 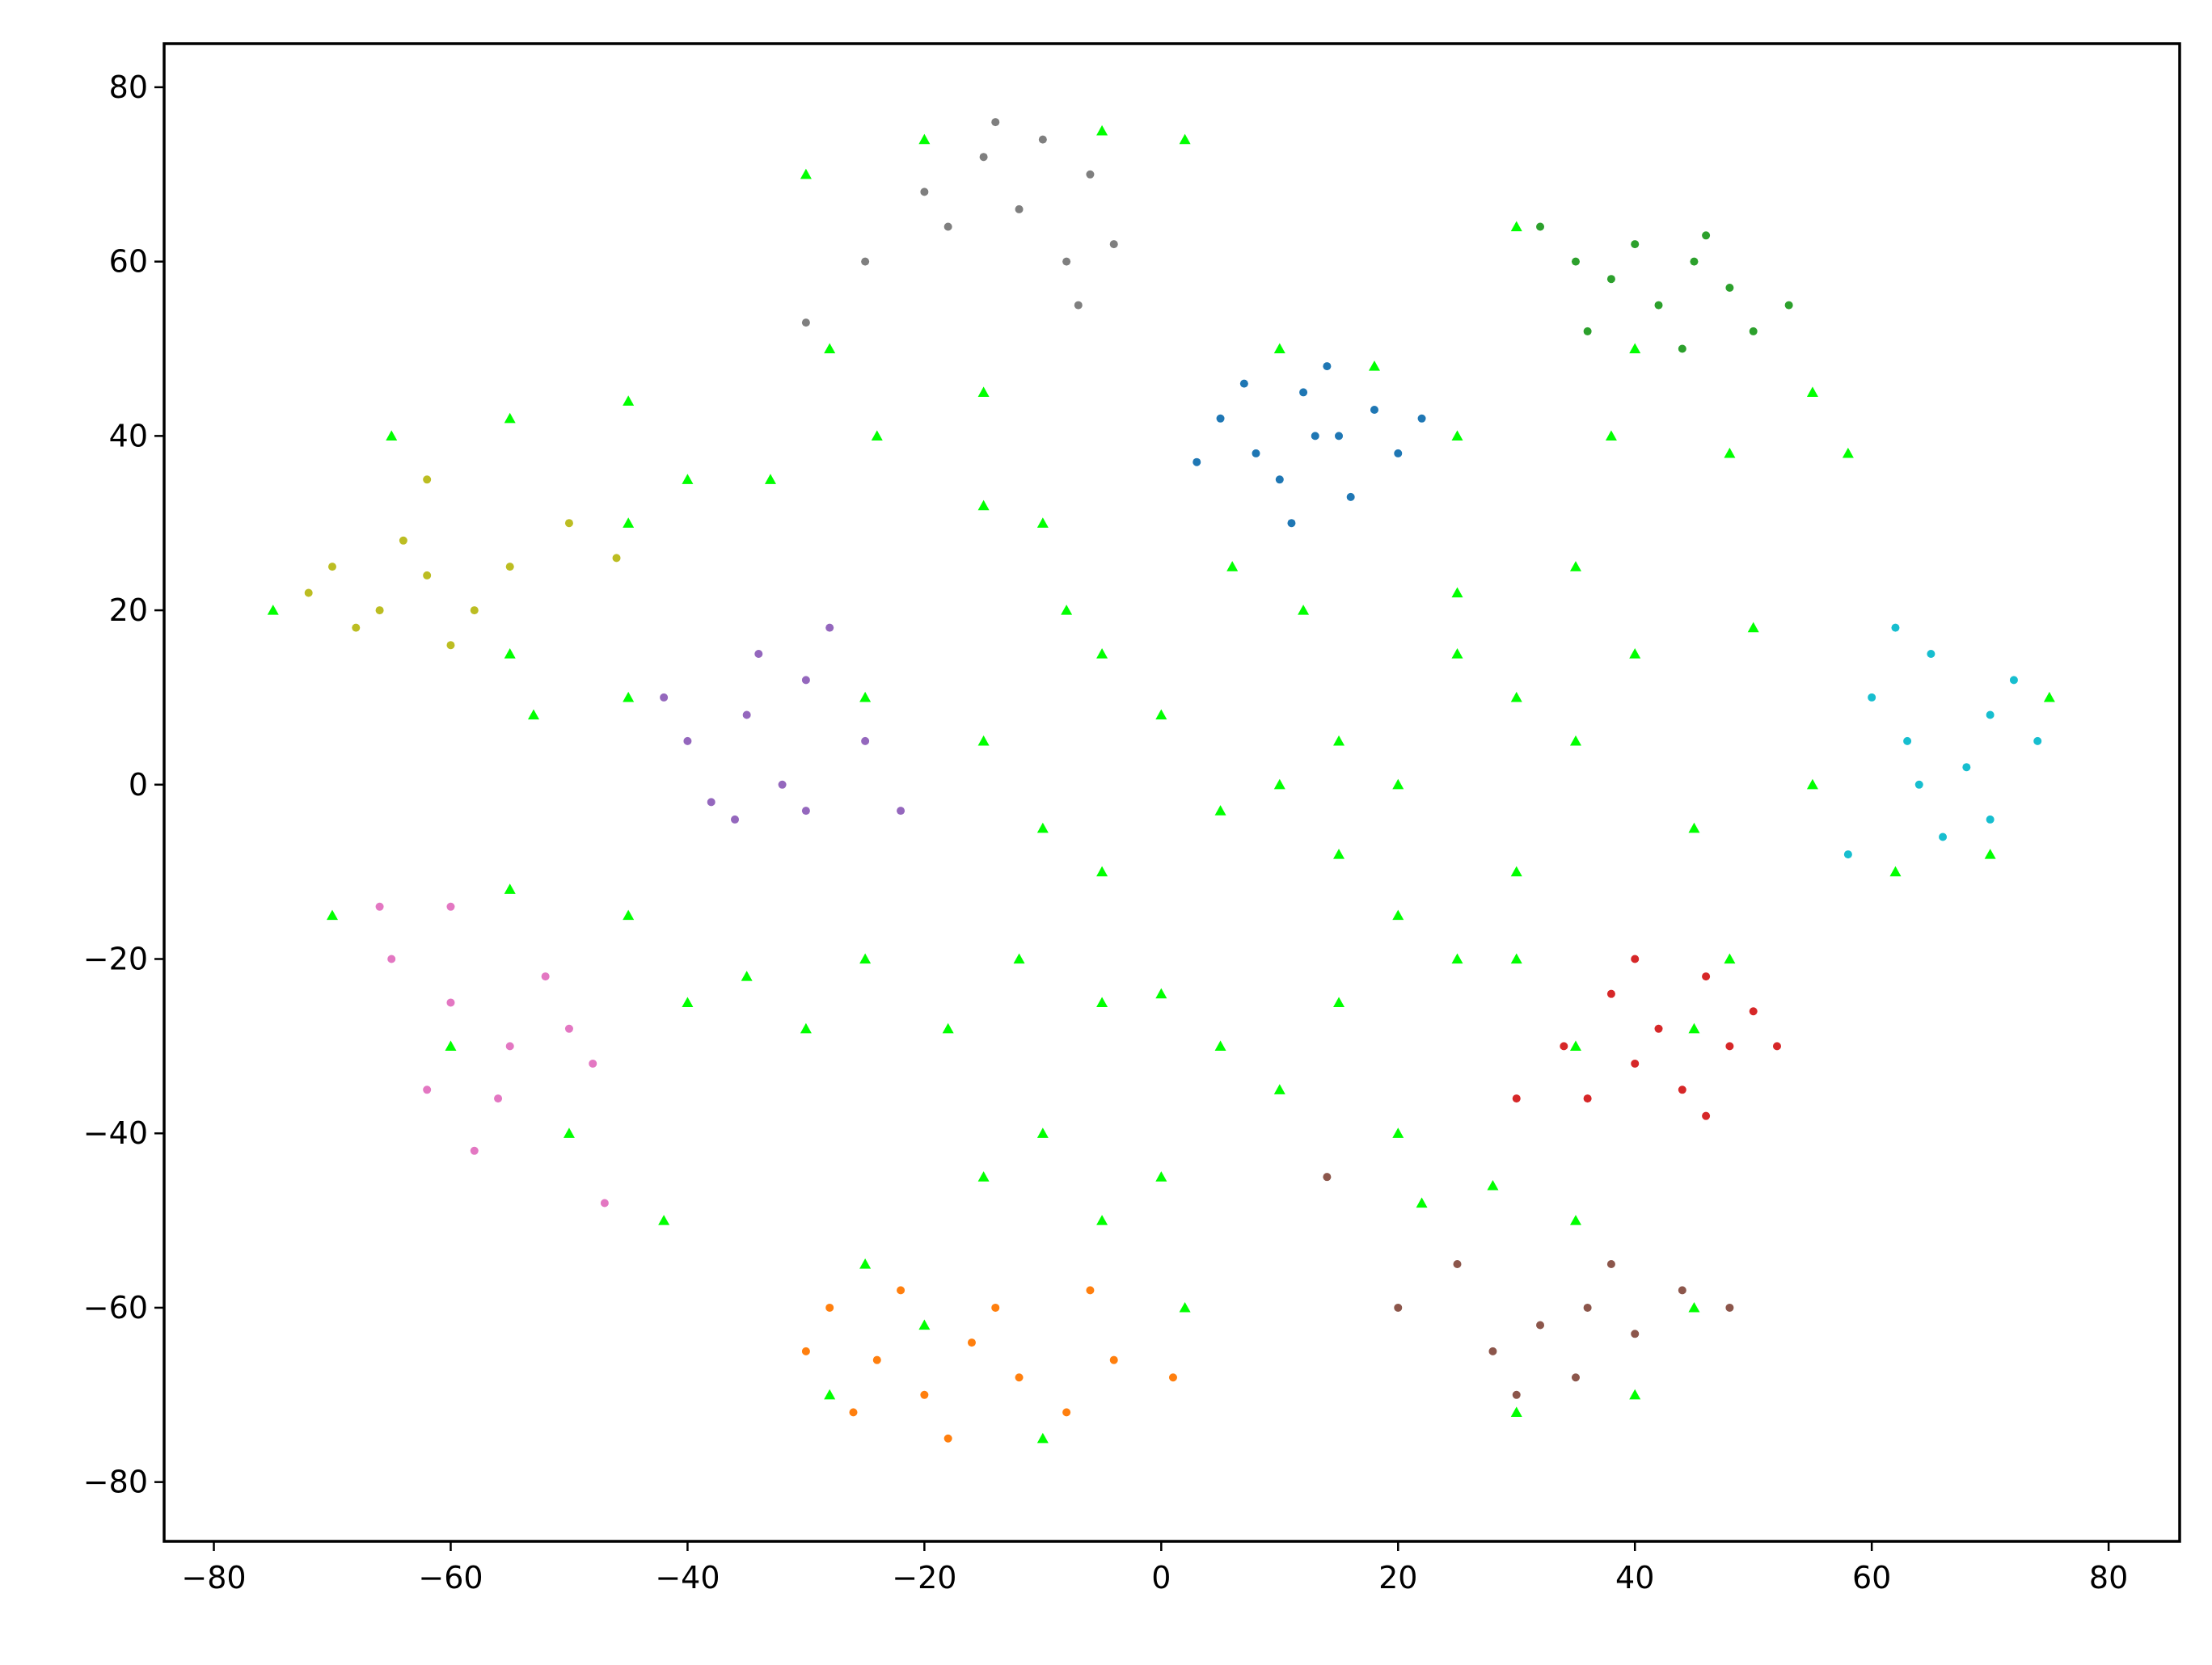 I want to click on x-tick-label: 0, so click(x=1161, y=1577).